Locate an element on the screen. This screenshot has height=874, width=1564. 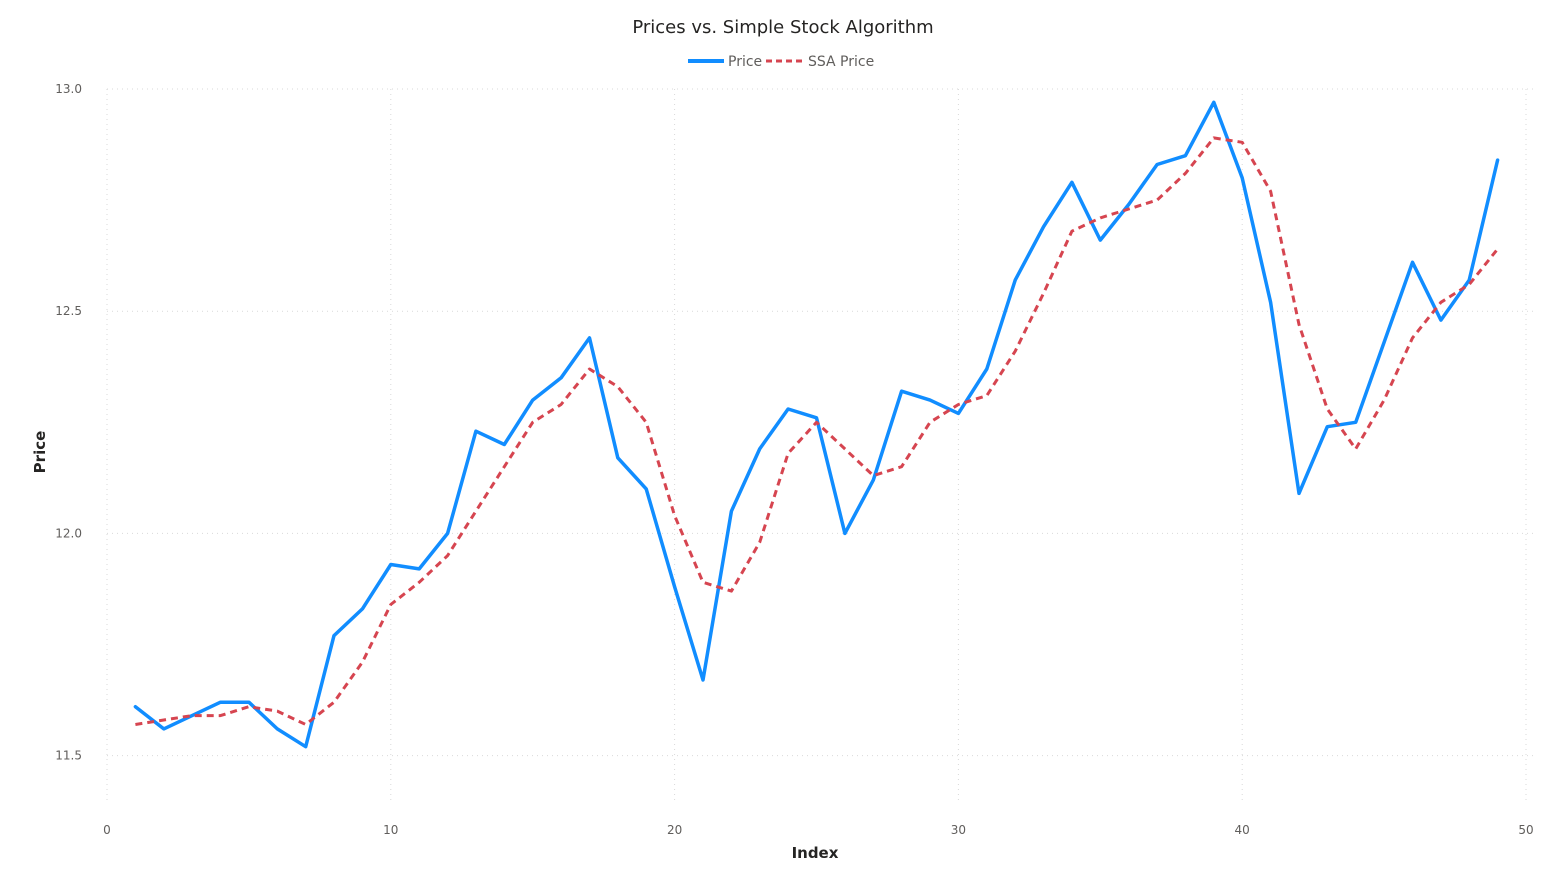
x-axis-title: Index is located at coordinates (815, 853).